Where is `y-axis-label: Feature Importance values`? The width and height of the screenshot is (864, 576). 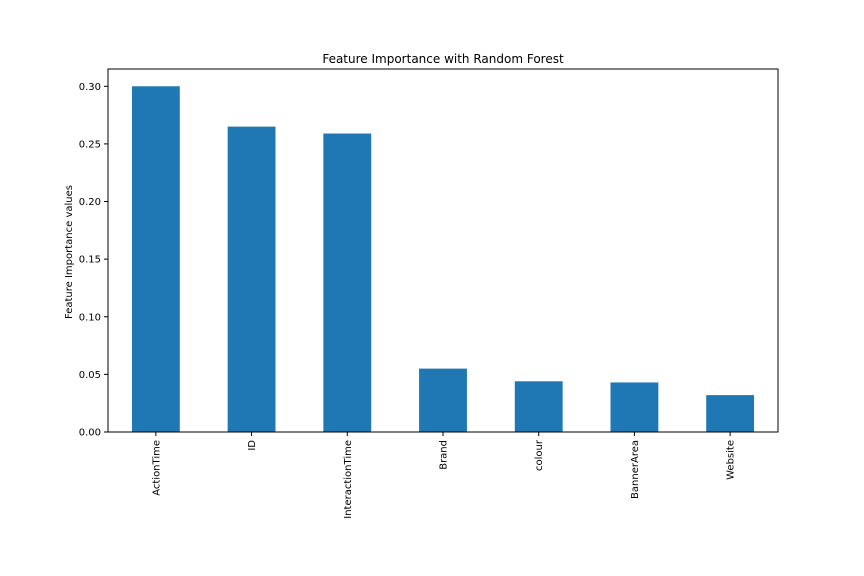
y-axis-label: Feature Importance values is located at coordinates (69, 252).